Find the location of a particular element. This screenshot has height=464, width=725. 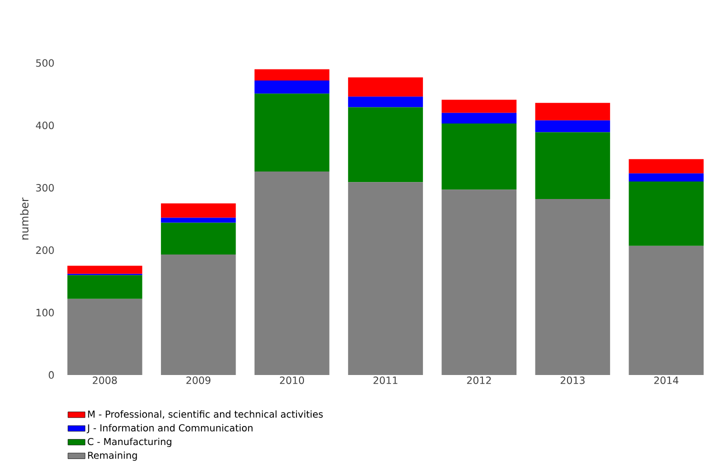

x-tick-label: 2011 is located at coordinates (386, 380).